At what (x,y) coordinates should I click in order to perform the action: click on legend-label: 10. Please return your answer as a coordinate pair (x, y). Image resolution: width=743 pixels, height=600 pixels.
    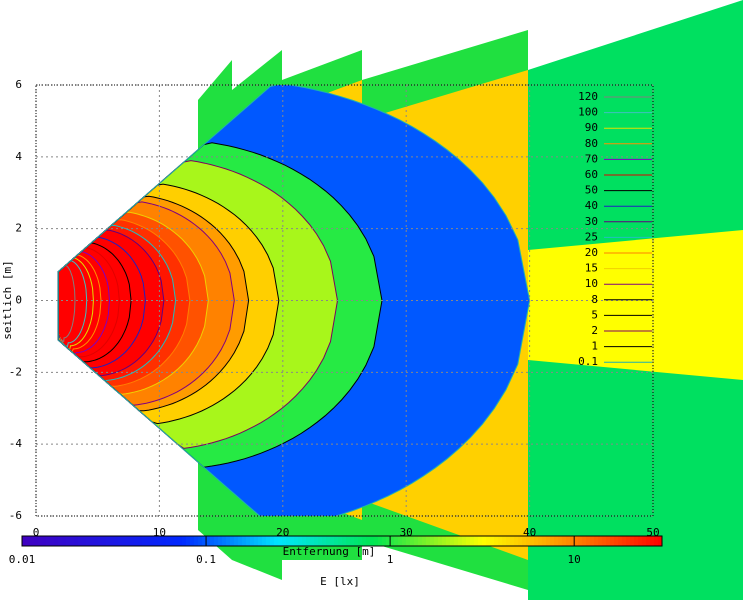
    Looking at the image, I should click on (591, 283).